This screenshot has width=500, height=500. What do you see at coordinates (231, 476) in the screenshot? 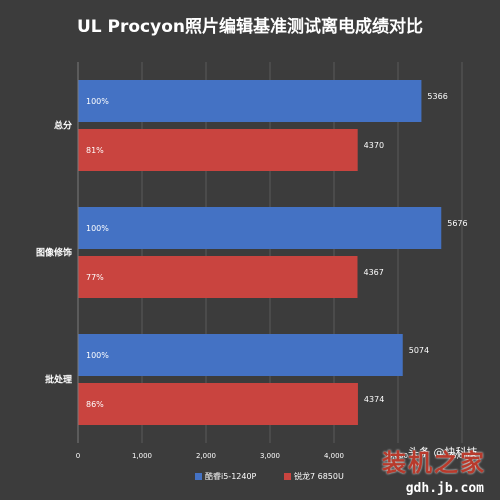
I see `legend-label: 酷睿i5-1240P` at bounding box center [231, 476].